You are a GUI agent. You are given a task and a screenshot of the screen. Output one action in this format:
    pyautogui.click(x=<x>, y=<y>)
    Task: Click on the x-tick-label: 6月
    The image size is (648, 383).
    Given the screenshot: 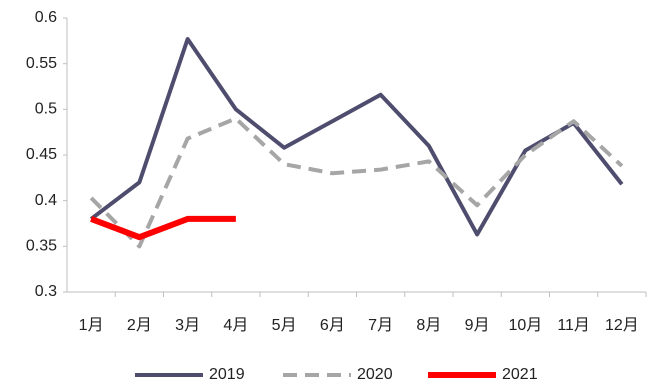 What is the action you would take?
    pyautogui.click(x=332, y=325)
    